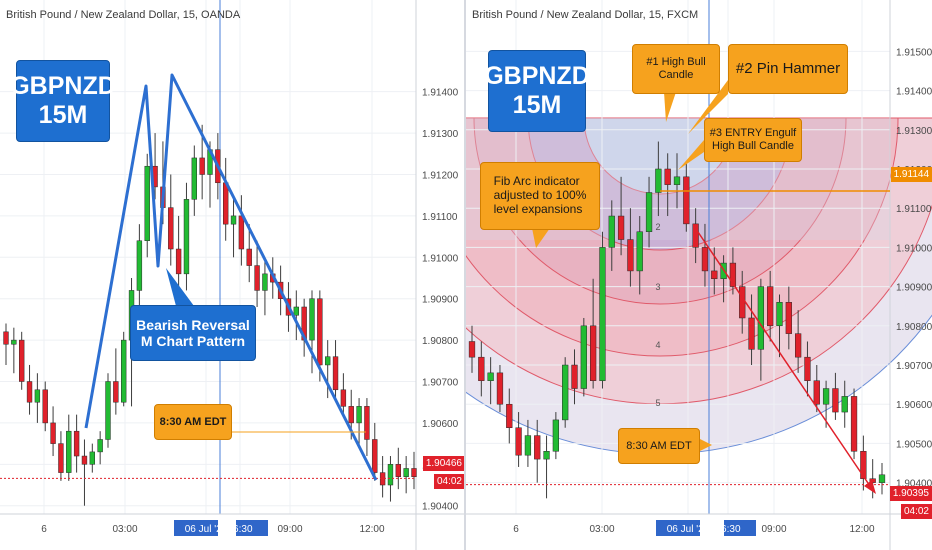 This screenshot has width=932, height=550. I want to click on y-tick-label: 1.91200, so click(440, 175).